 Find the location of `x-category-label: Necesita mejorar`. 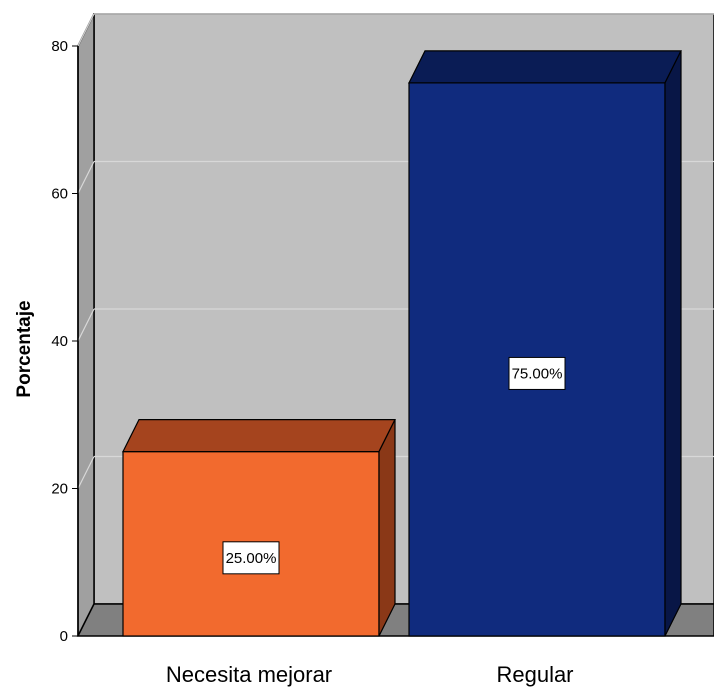

x-category-label: Necesita mejorar is located at coordinates (249, 674).